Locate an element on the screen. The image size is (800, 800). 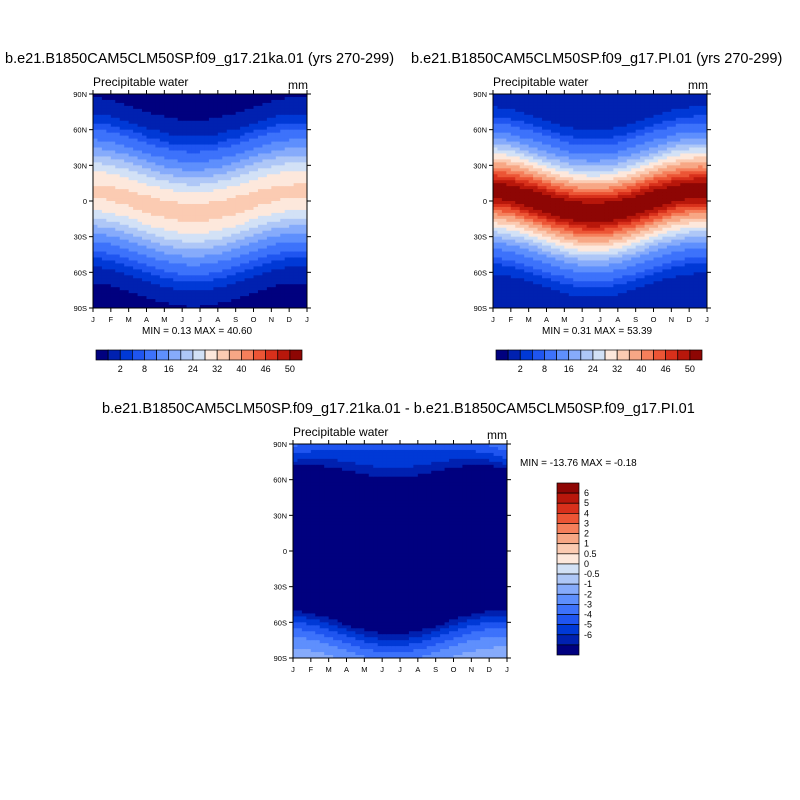
panel1-colorbar-swatch is located at coordinates (126, 355).